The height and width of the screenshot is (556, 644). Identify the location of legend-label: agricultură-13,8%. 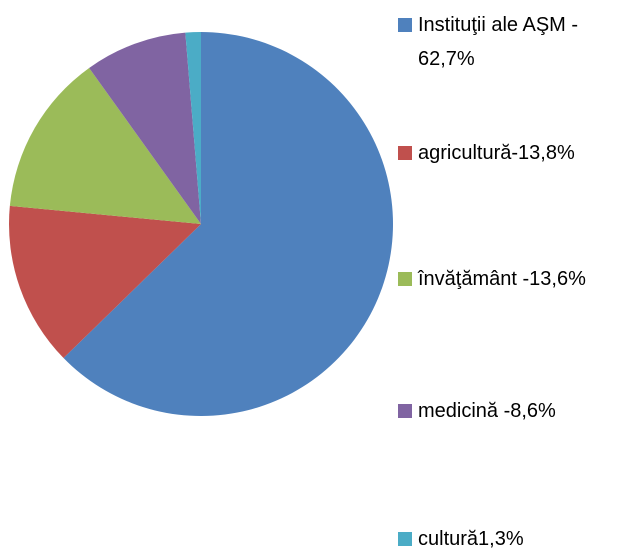
(496, 153).